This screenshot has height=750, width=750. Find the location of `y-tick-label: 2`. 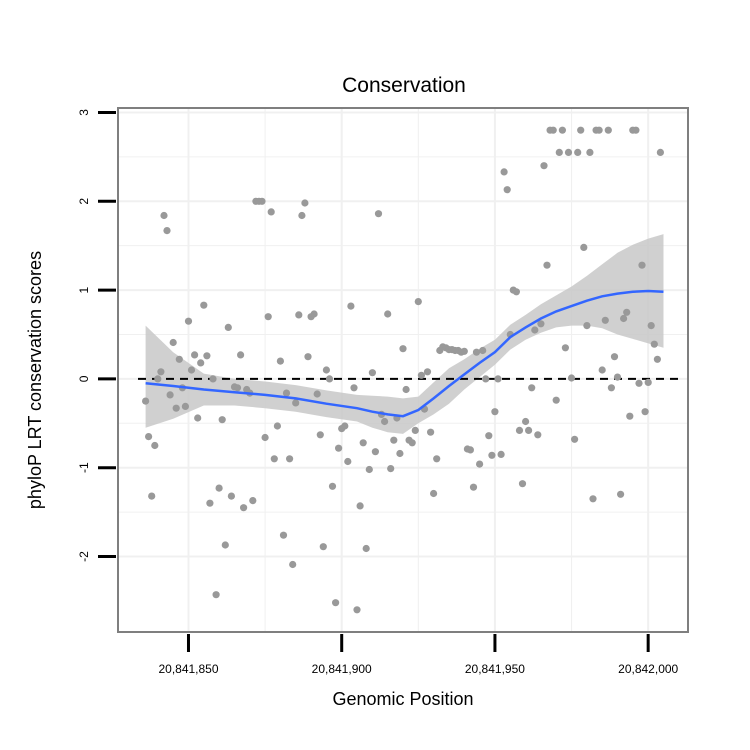

y-tick-label: 2 is located at coordinates (84, 201).